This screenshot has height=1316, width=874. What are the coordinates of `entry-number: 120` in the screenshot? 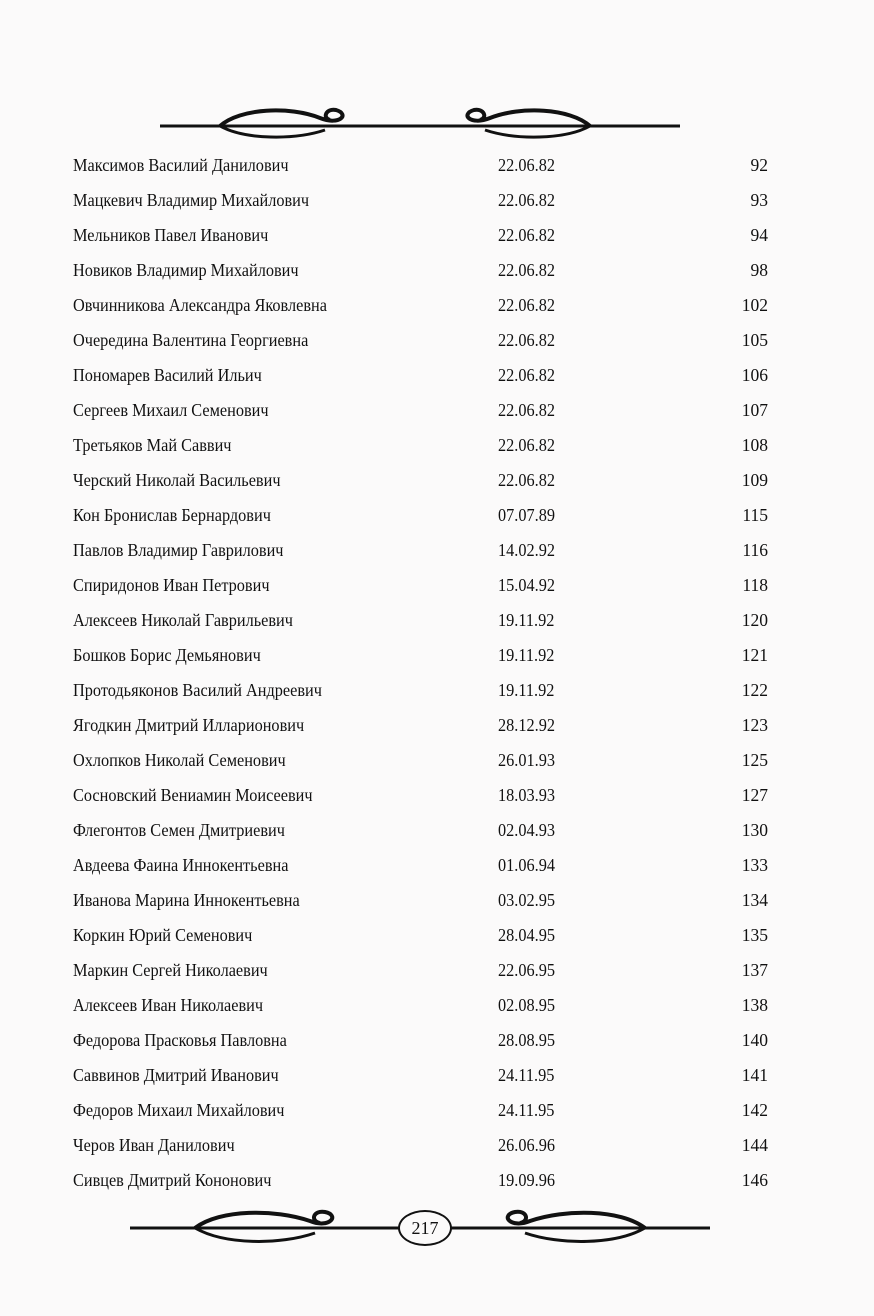 It's located at (754, 620).